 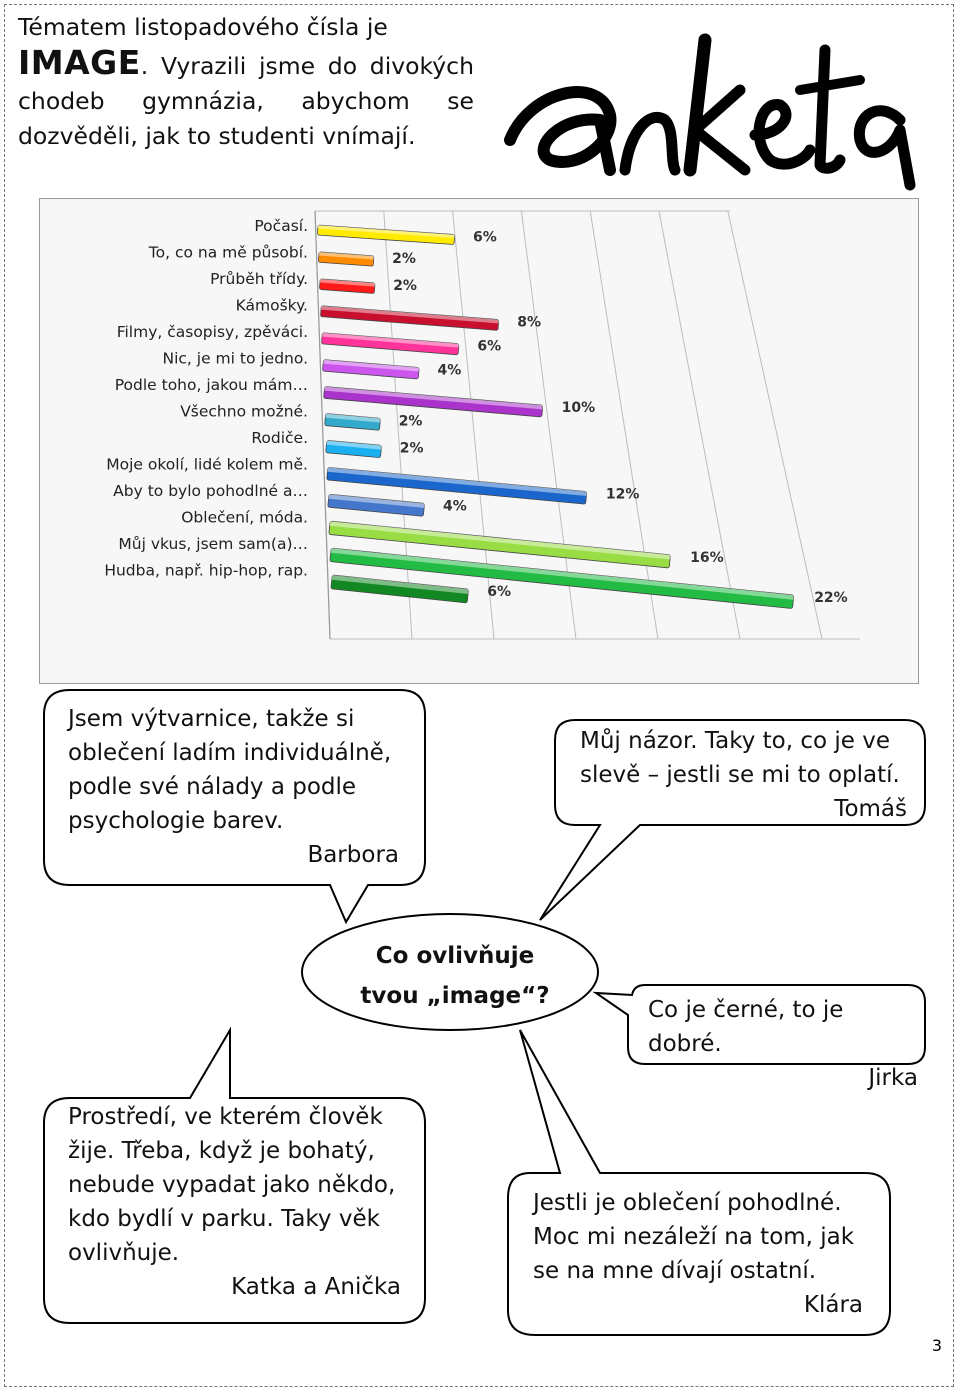 I want to click on center-question: Co ovlivňuje tvou „image“?, so click(x=455, y=976).